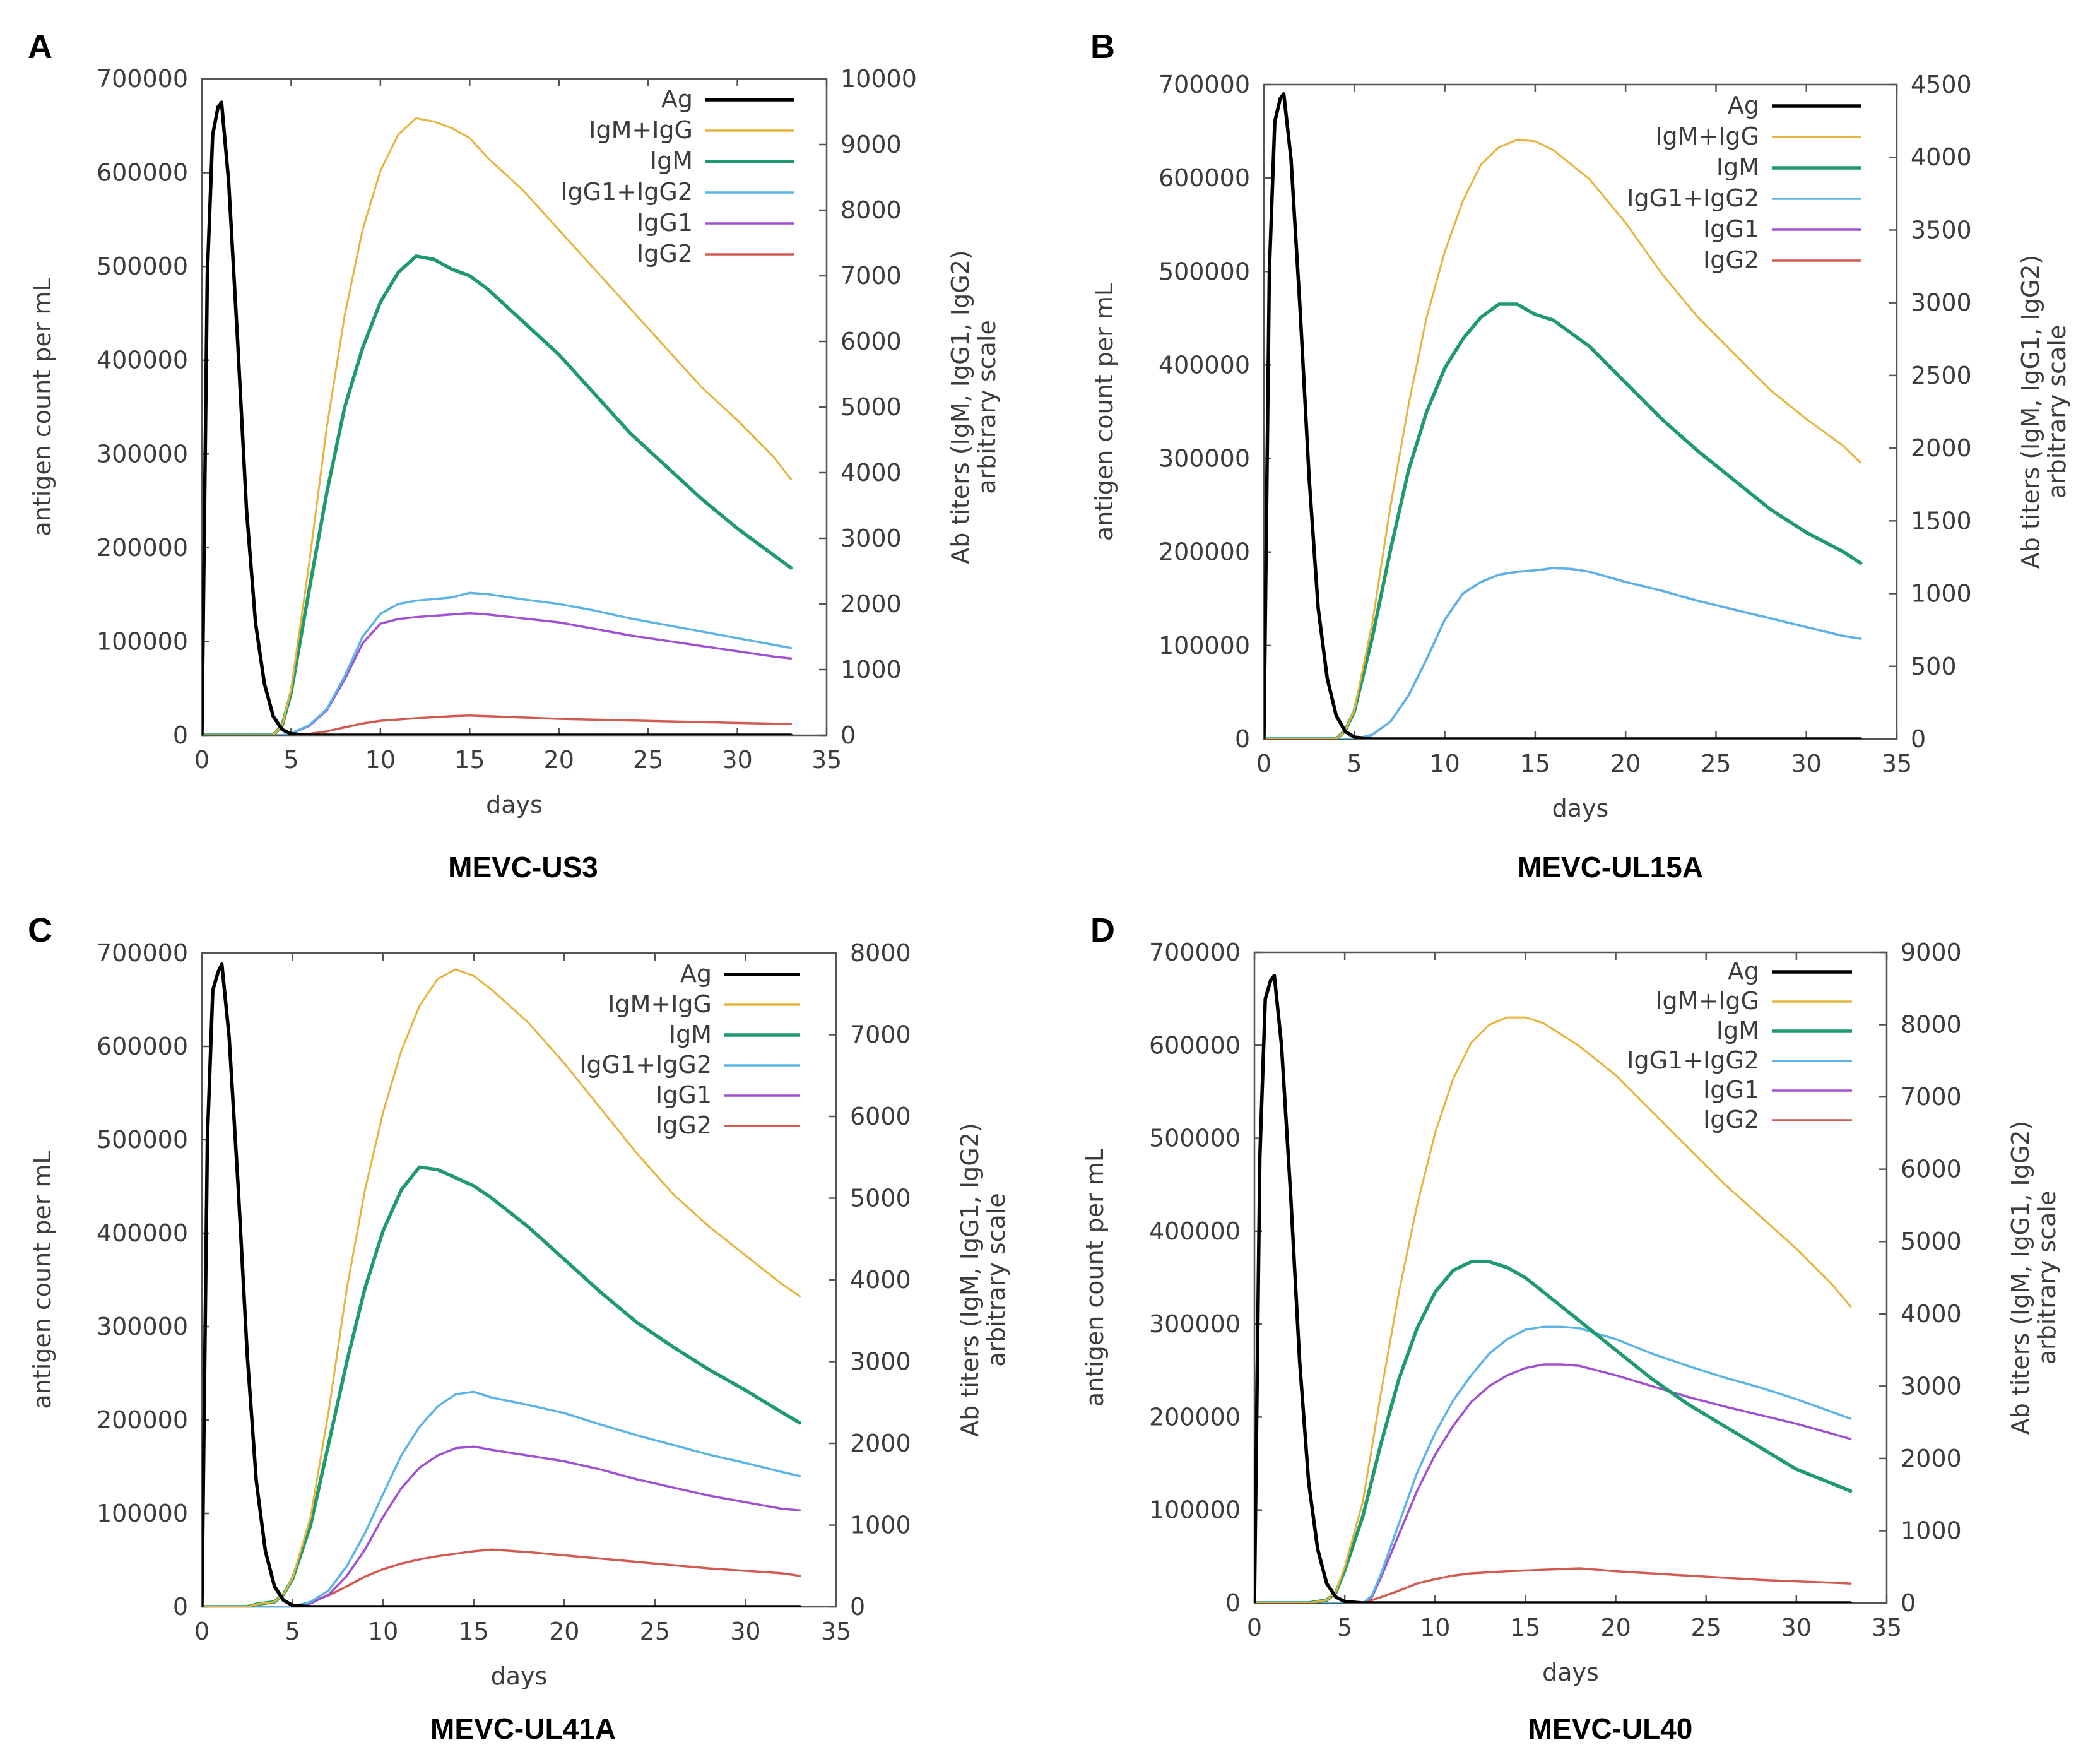 The image size is (2100, 1757). Describe the element at coordinates (1942, 84) in the screenshot. I see `y-tick-label-right: 4500` at that location.